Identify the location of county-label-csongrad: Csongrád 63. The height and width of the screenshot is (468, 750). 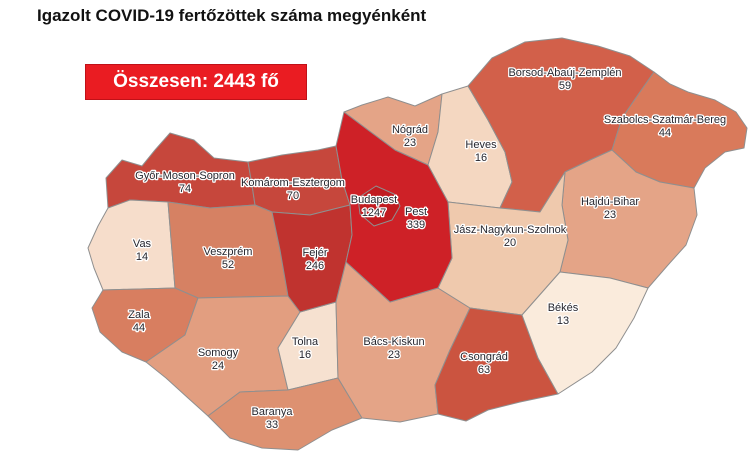
(484, 363).